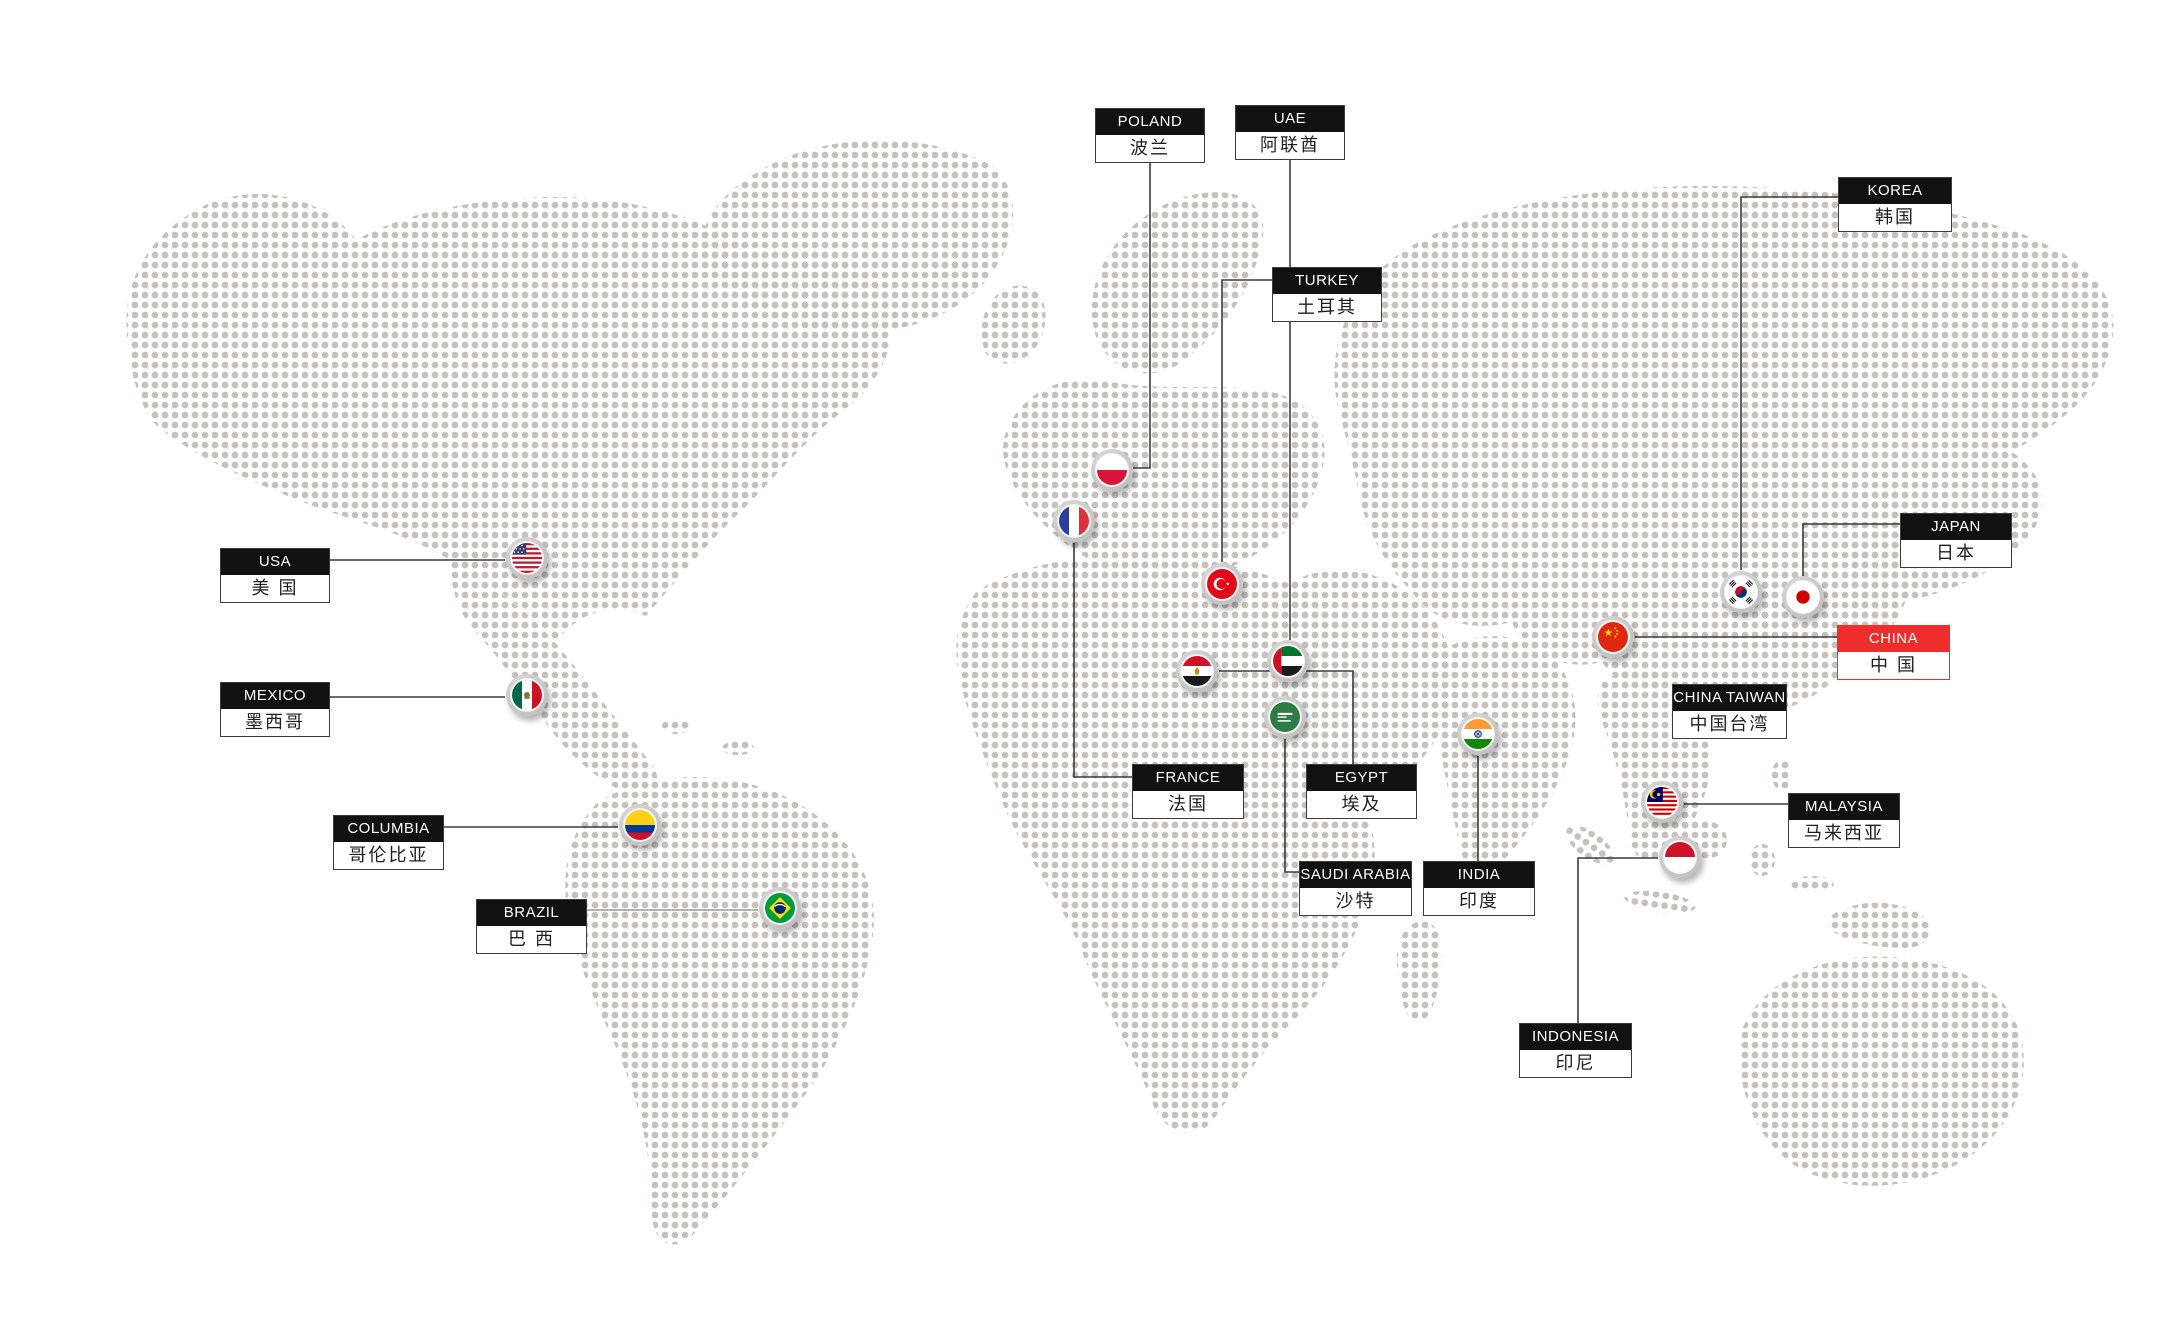 The image size is (2157, 1328). I want to click on map-pin-china, so click(1613, 637).